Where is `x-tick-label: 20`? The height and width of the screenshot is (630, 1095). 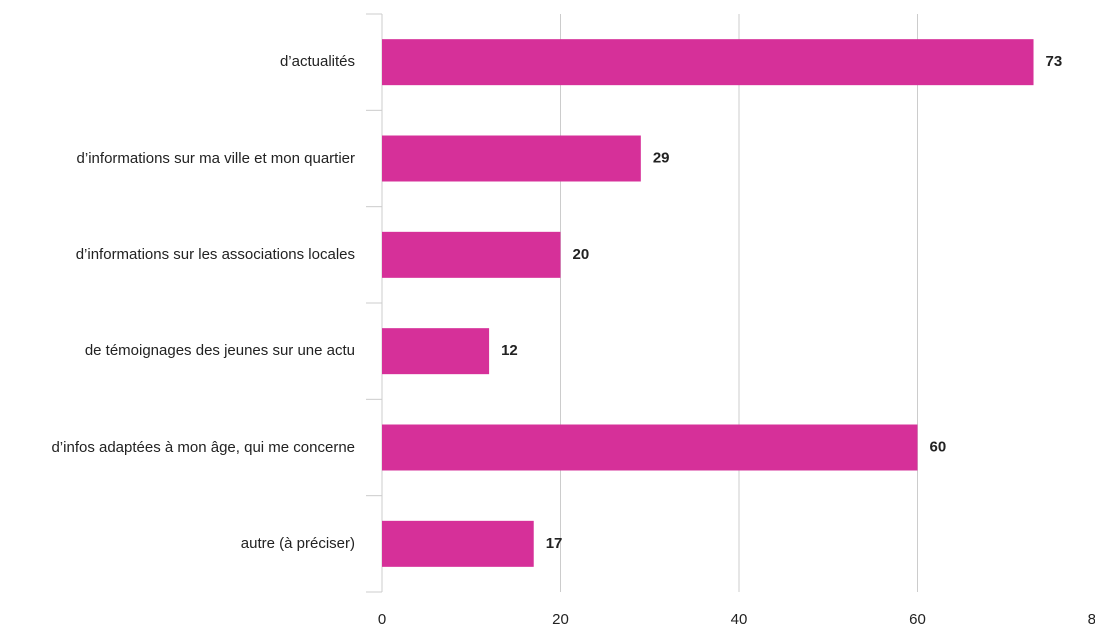 x-tick-label: 20 is located at coordinates (560, 619).